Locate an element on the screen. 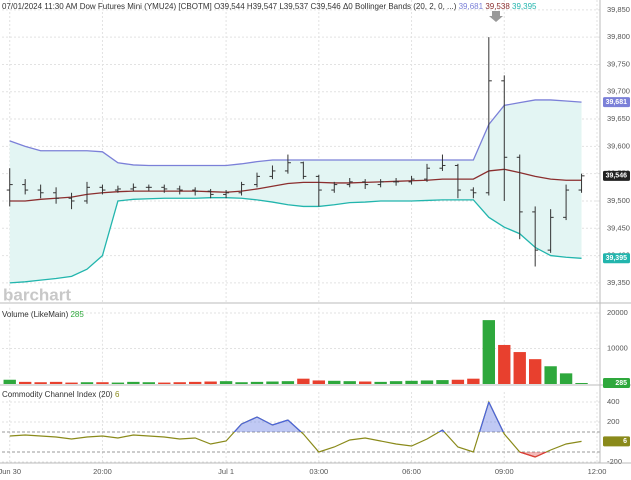 Image resolution: width=631 pixels, height=480 pixels. x-tick-label: Jun 30 is located at coordinates (10, 471).